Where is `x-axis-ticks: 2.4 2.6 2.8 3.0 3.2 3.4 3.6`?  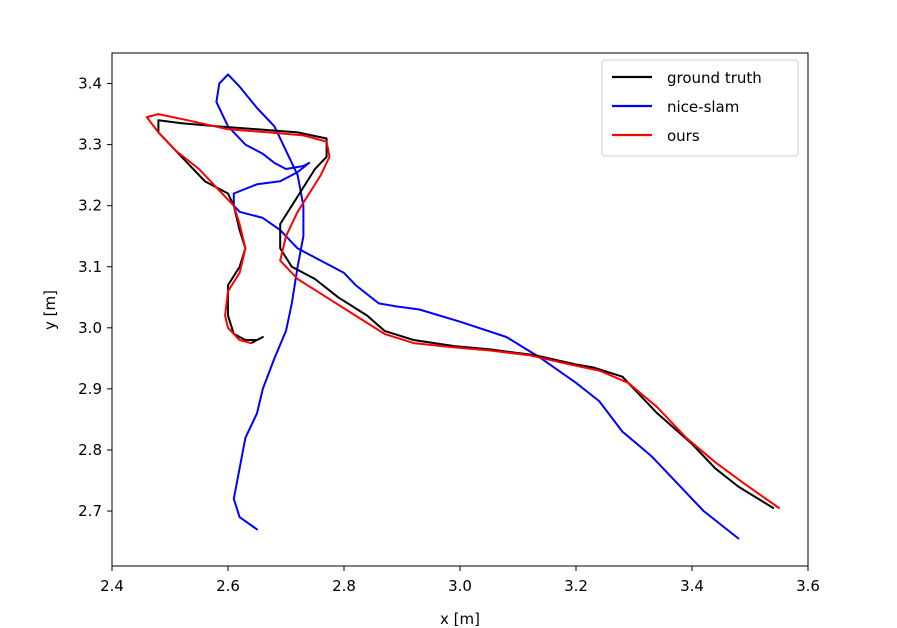 x-axis-ticks: 2.4 2.6 2.8 3.0 3.2 3.4 3.6 is located at coordinates (460, 580).